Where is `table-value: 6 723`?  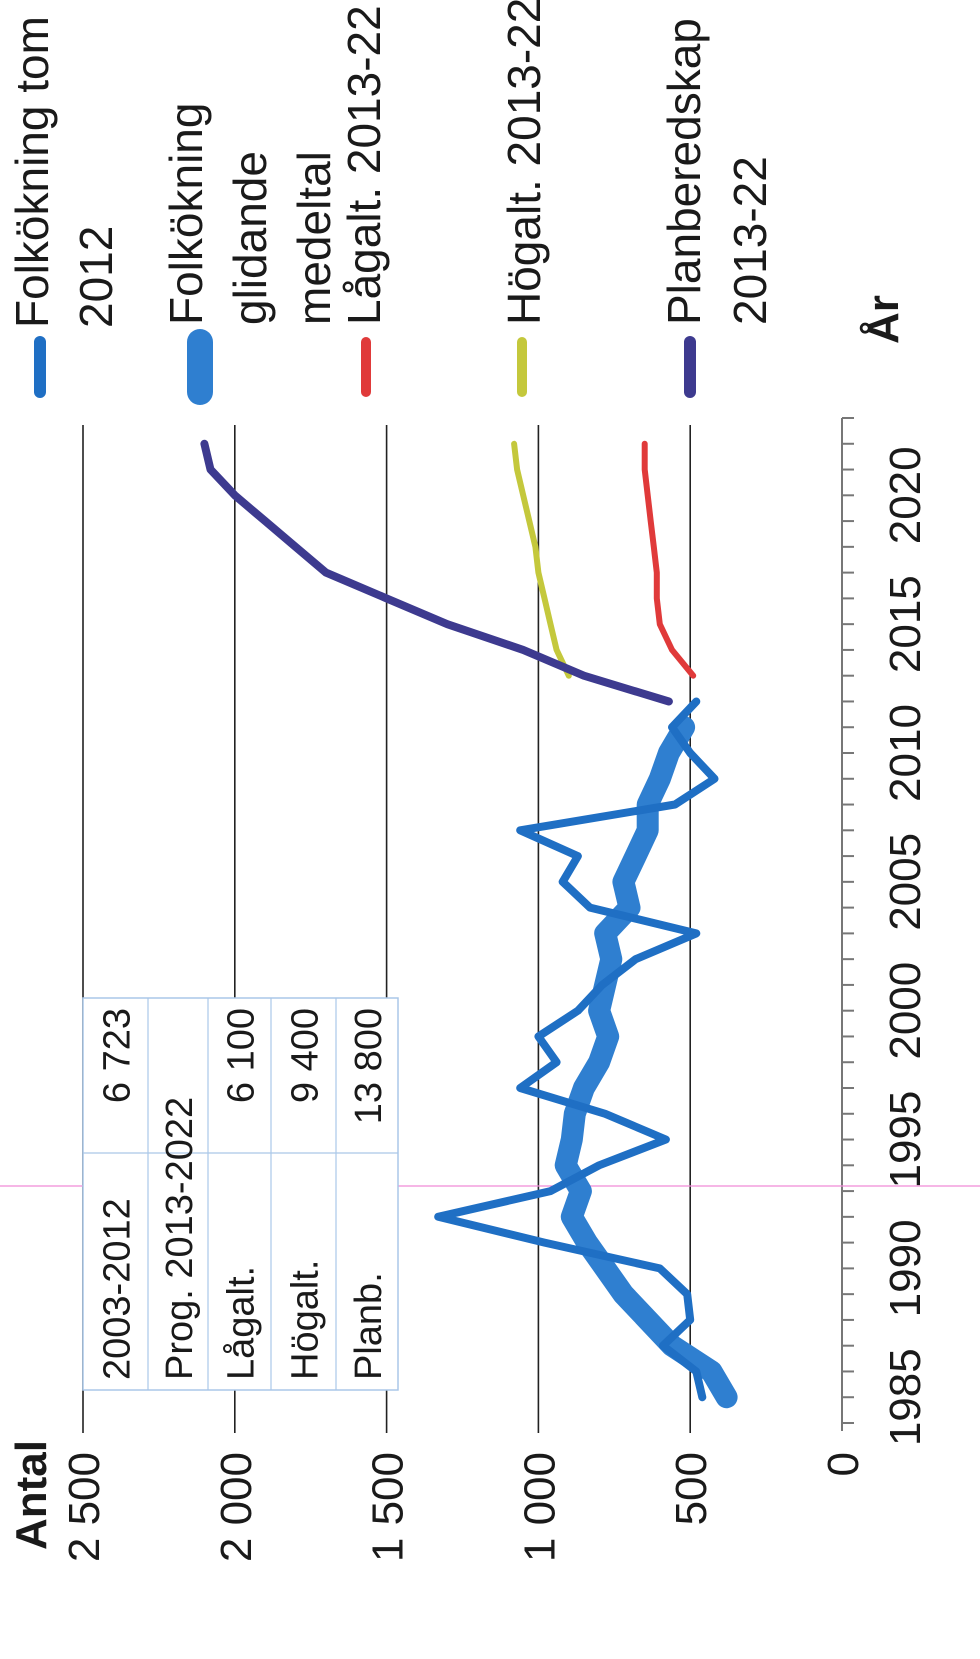 table-value: 6 723 is located at coordinates (118, 1055).